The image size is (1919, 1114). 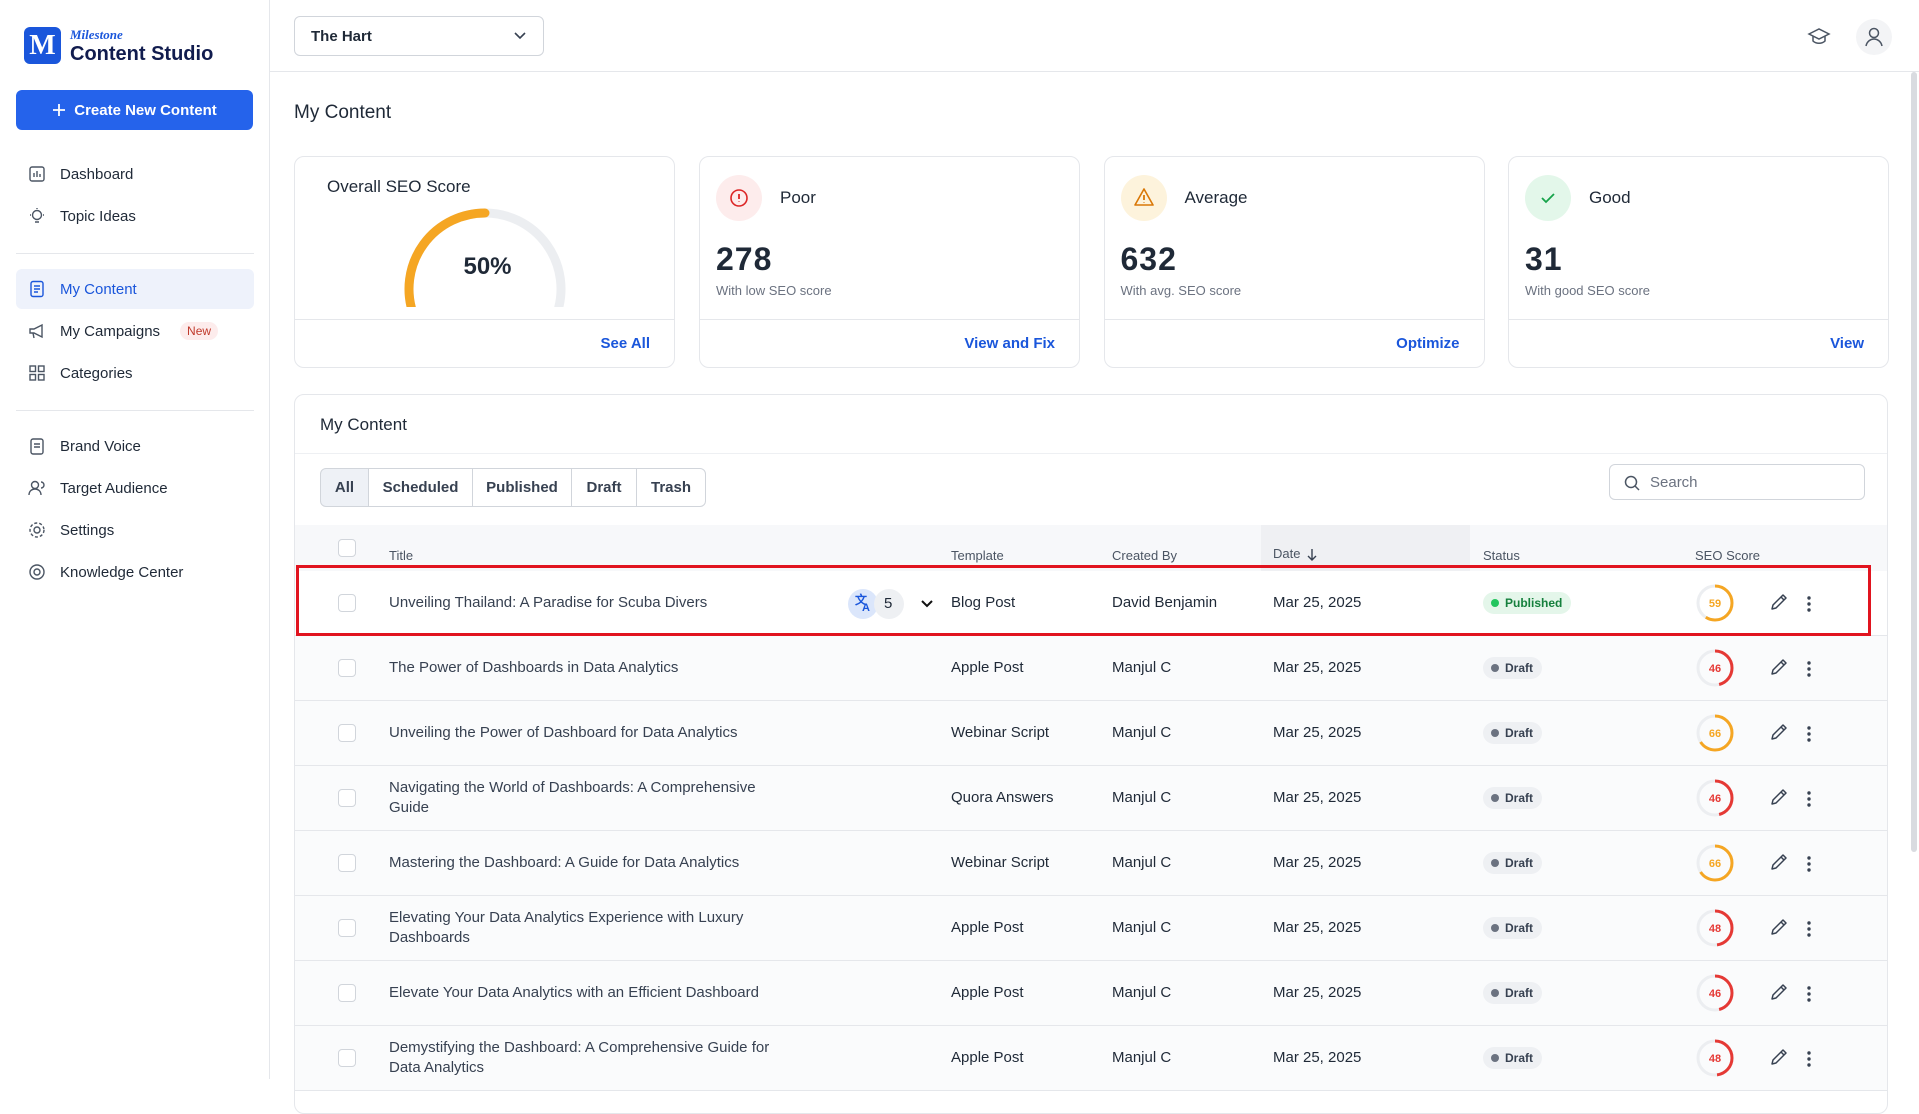 What do you see at coordinates (1165, 602) in the screenshot?
I see `author-cell: David Benjamin` at bounding box center [1165, 602].